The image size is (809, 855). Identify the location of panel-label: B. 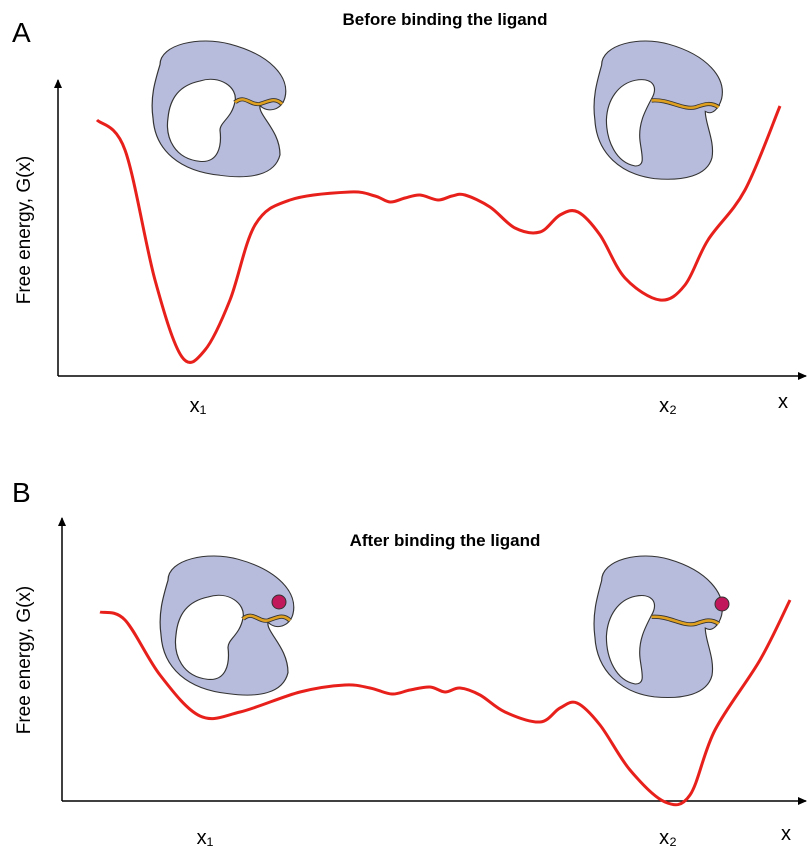
(21, 492).